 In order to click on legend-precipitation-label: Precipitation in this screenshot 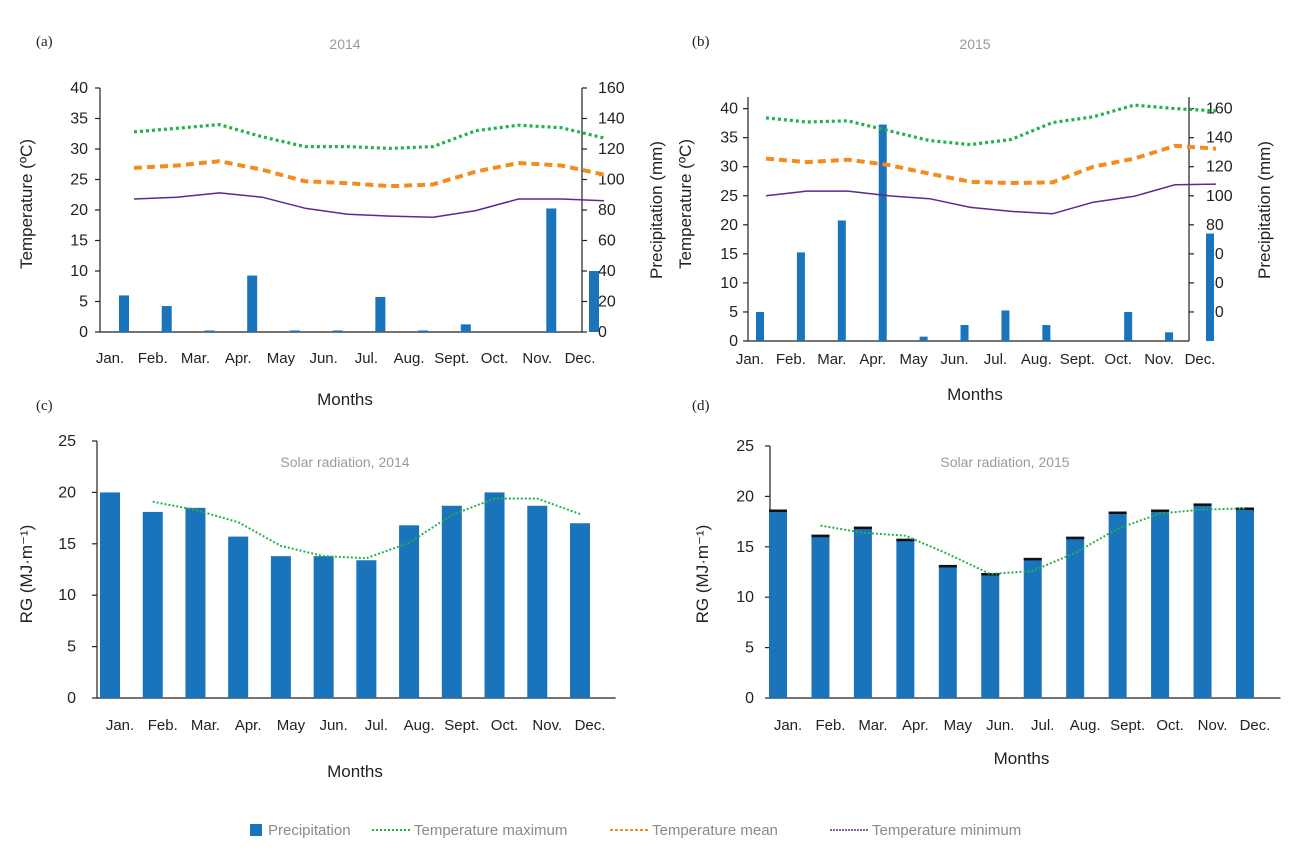, I will do `click(309, 830)`.